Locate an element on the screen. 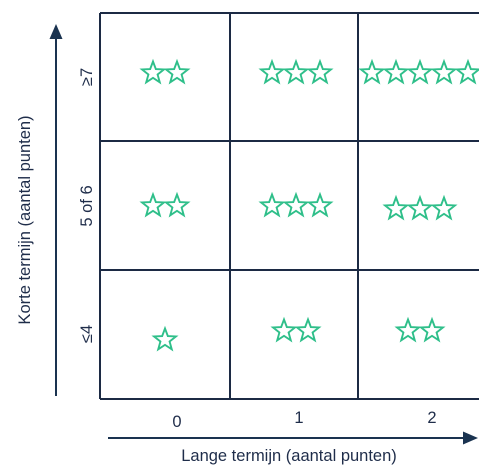 This screenshot has width=479, height=466. column-label-2: 2 is located at coordinates (431, 418).